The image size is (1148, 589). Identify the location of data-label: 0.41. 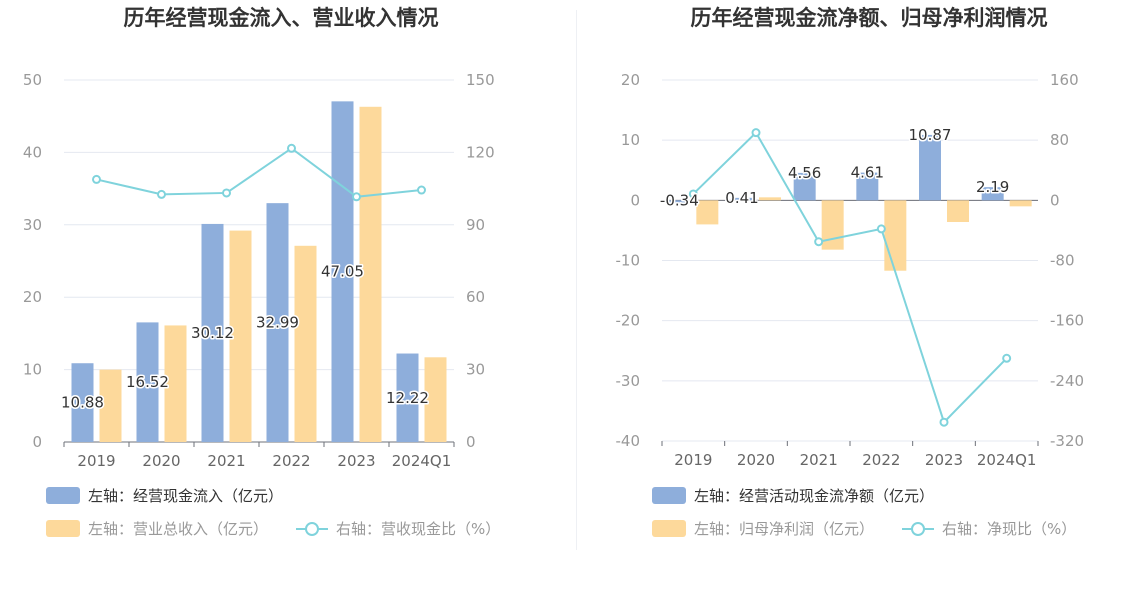
(741, 198).